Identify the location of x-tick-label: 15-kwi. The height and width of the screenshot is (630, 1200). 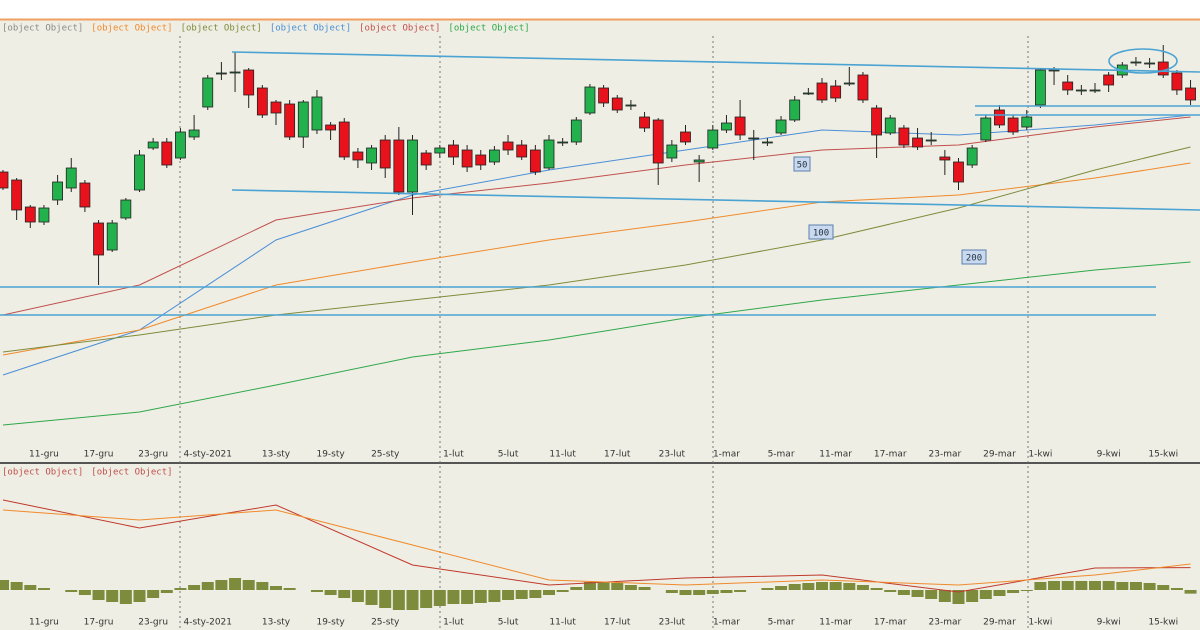
(1163, 455).